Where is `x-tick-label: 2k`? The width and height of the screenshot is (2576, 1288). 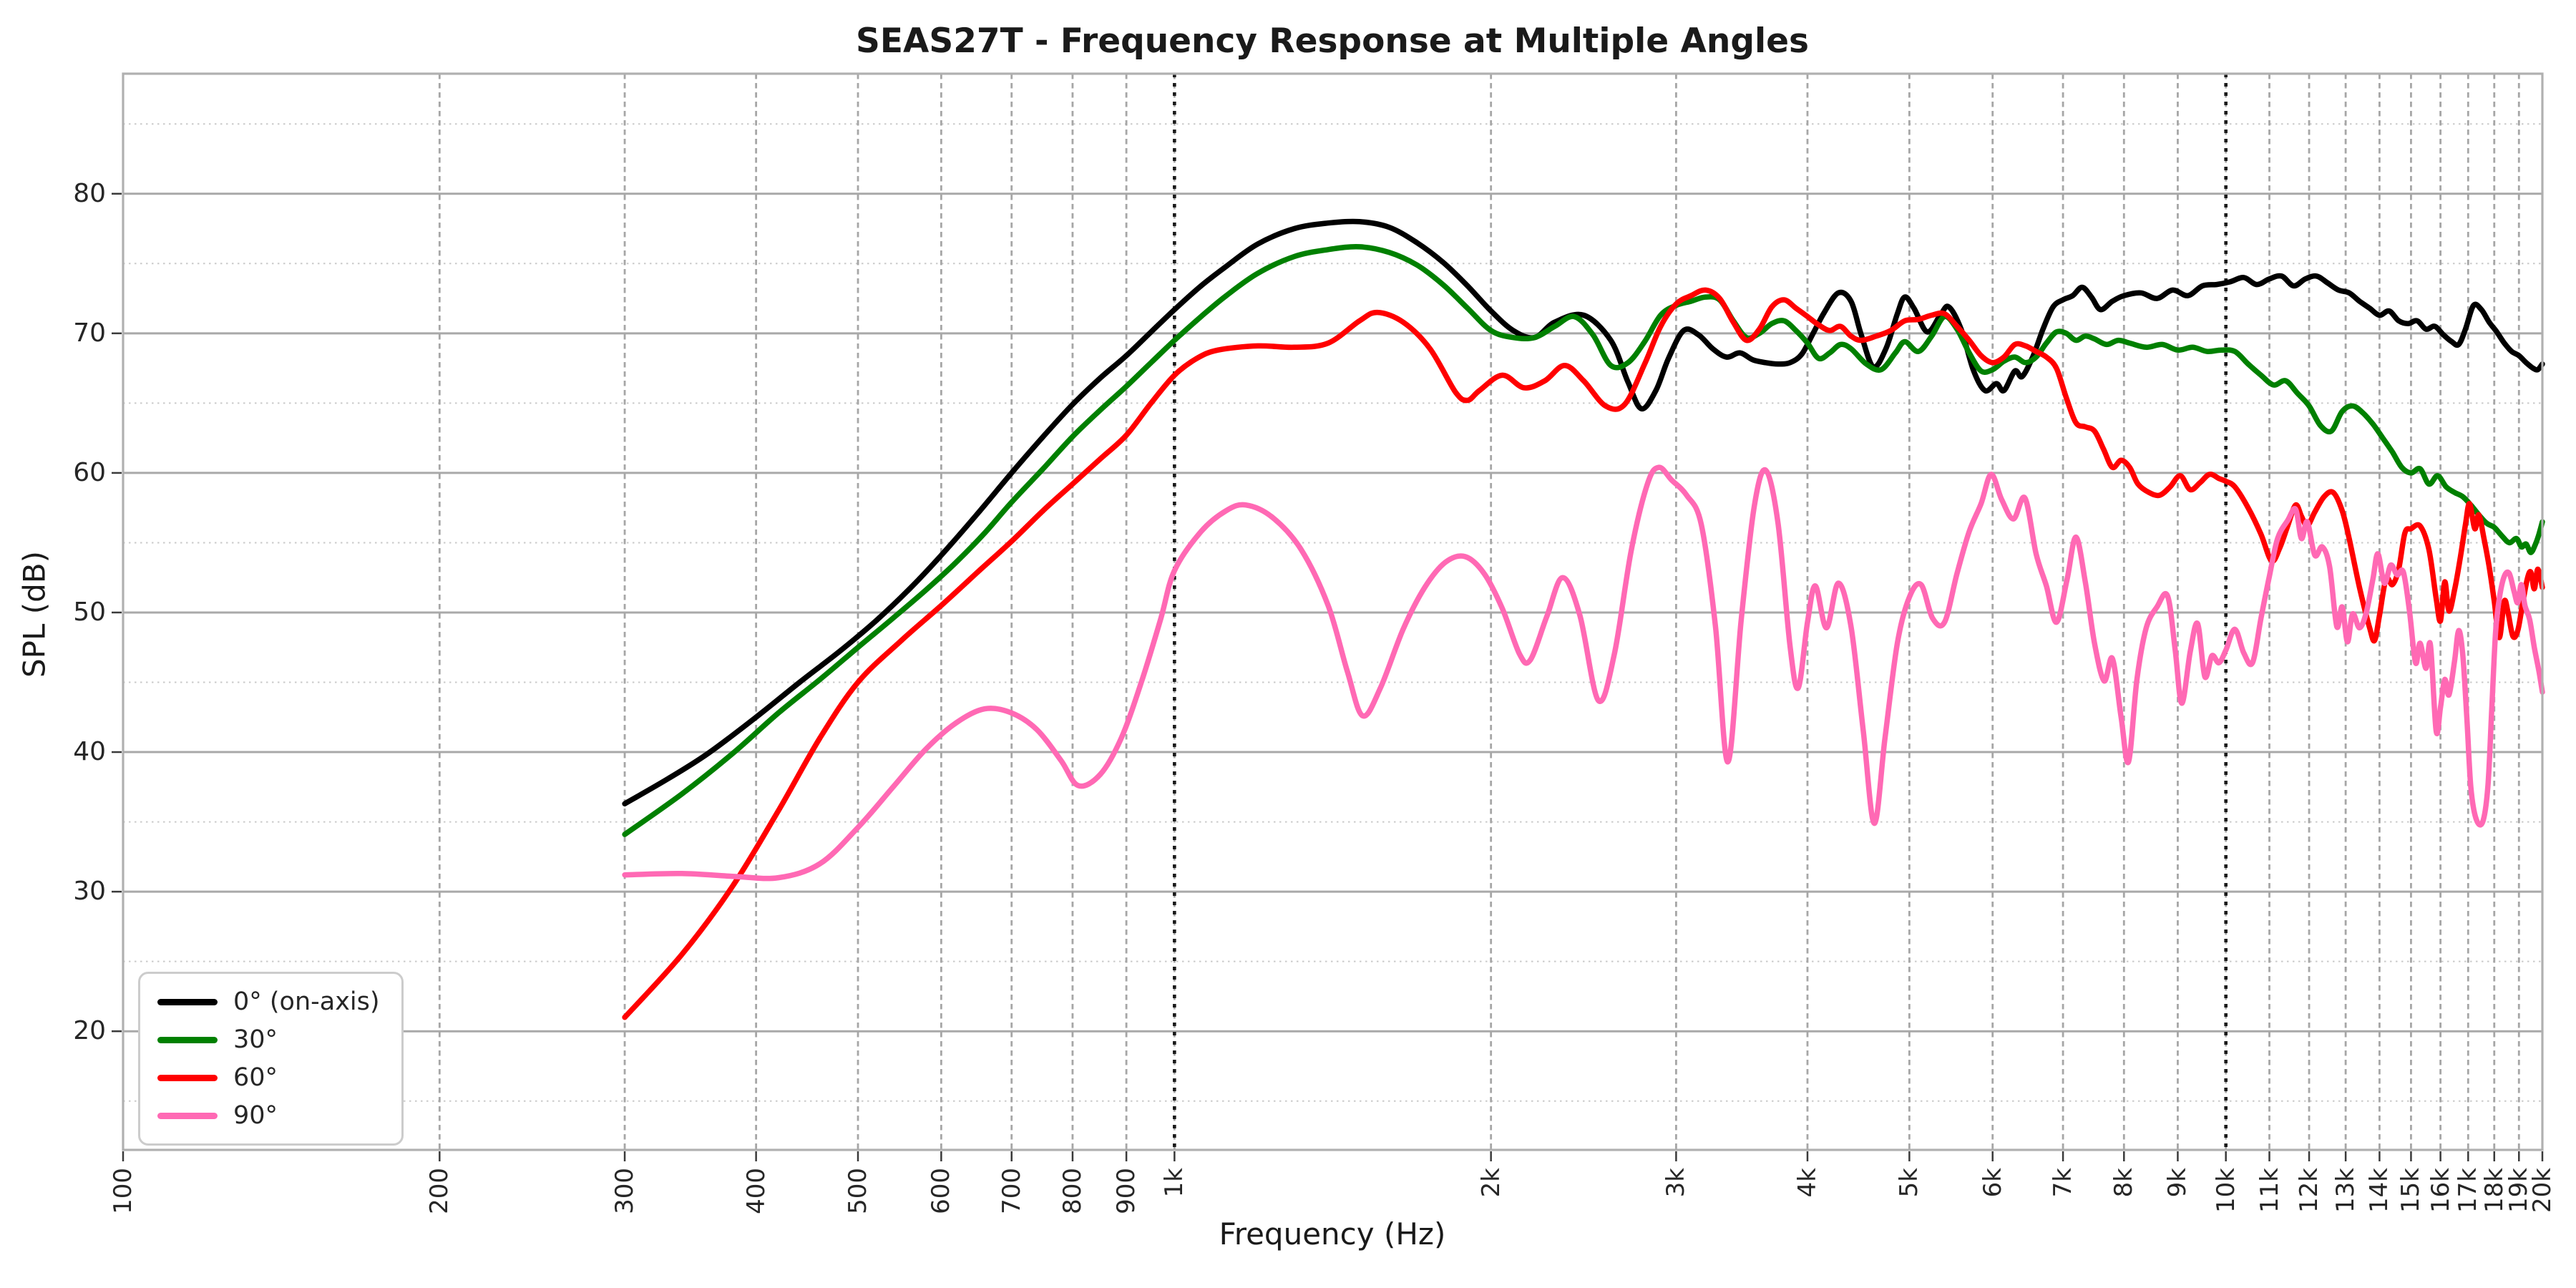 x-tick-label: 2k is located at coordinates (1491, 1183).